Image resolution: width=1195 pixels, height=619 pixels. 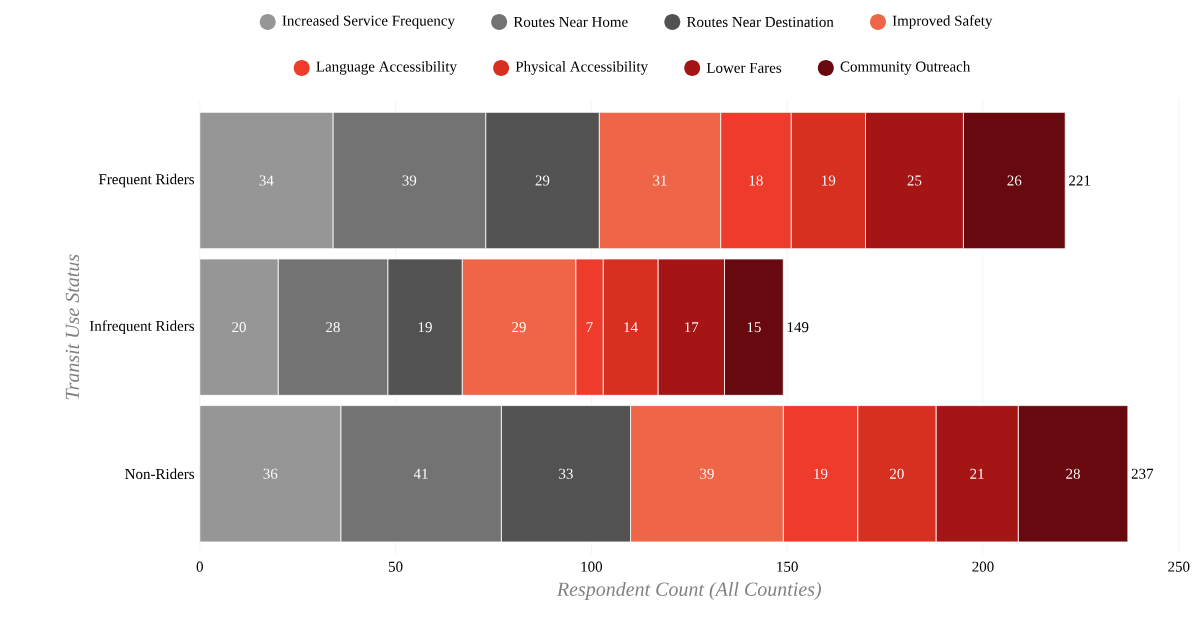 What do you see at coordinates (905, 67) in the screenshot?
I see `legend-label: Community Outreach` at bounding box center [905, 67].